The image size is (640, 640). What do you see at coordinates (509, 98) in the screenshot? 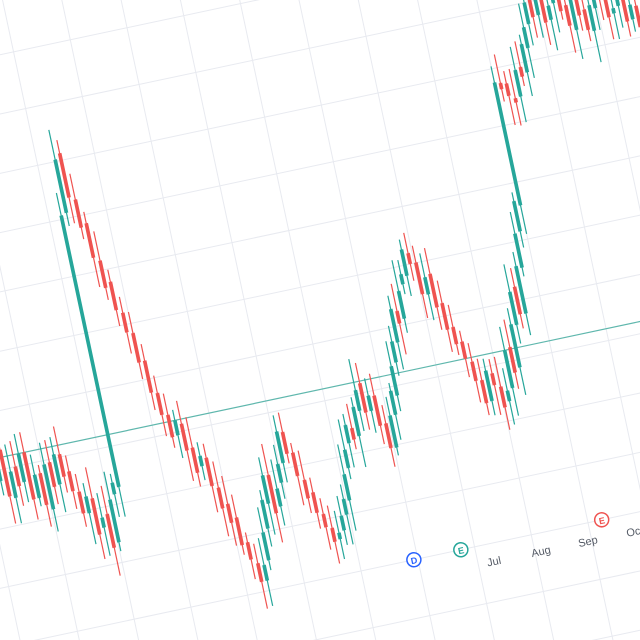
I see `candle-wick` at bounding box center [509, 98].